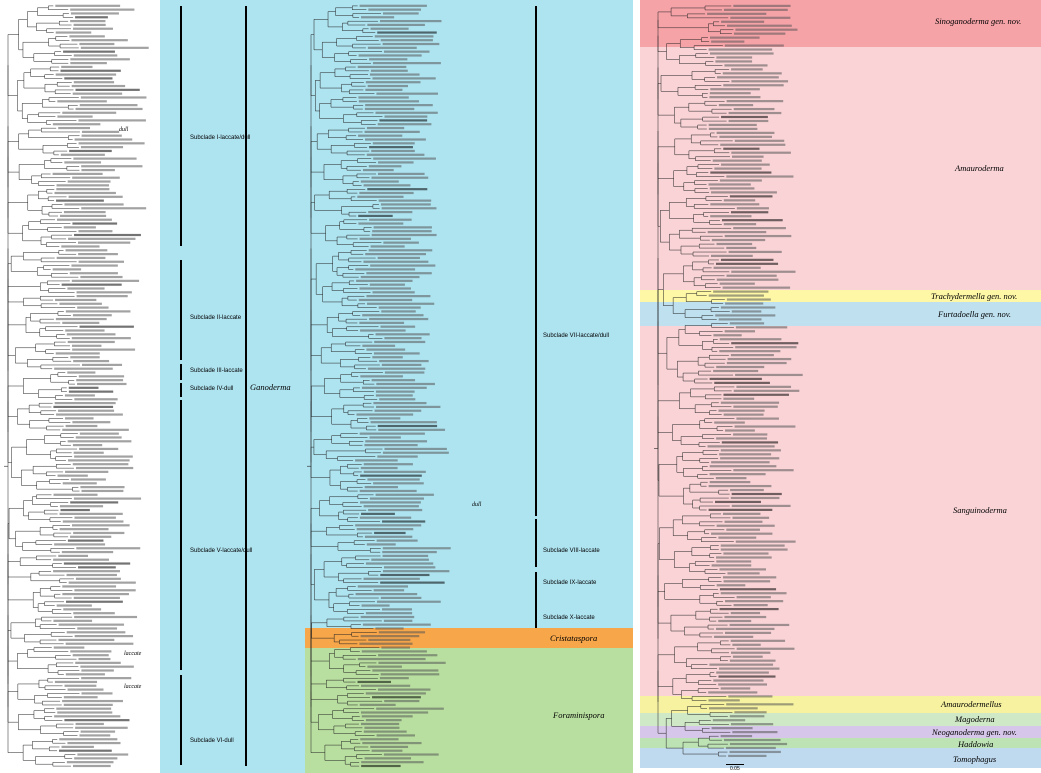  Describe the element at coordinates (221, 551) in the screenshot. I see `subclade-5-label: Subclade V-laccate/dull` at that location.